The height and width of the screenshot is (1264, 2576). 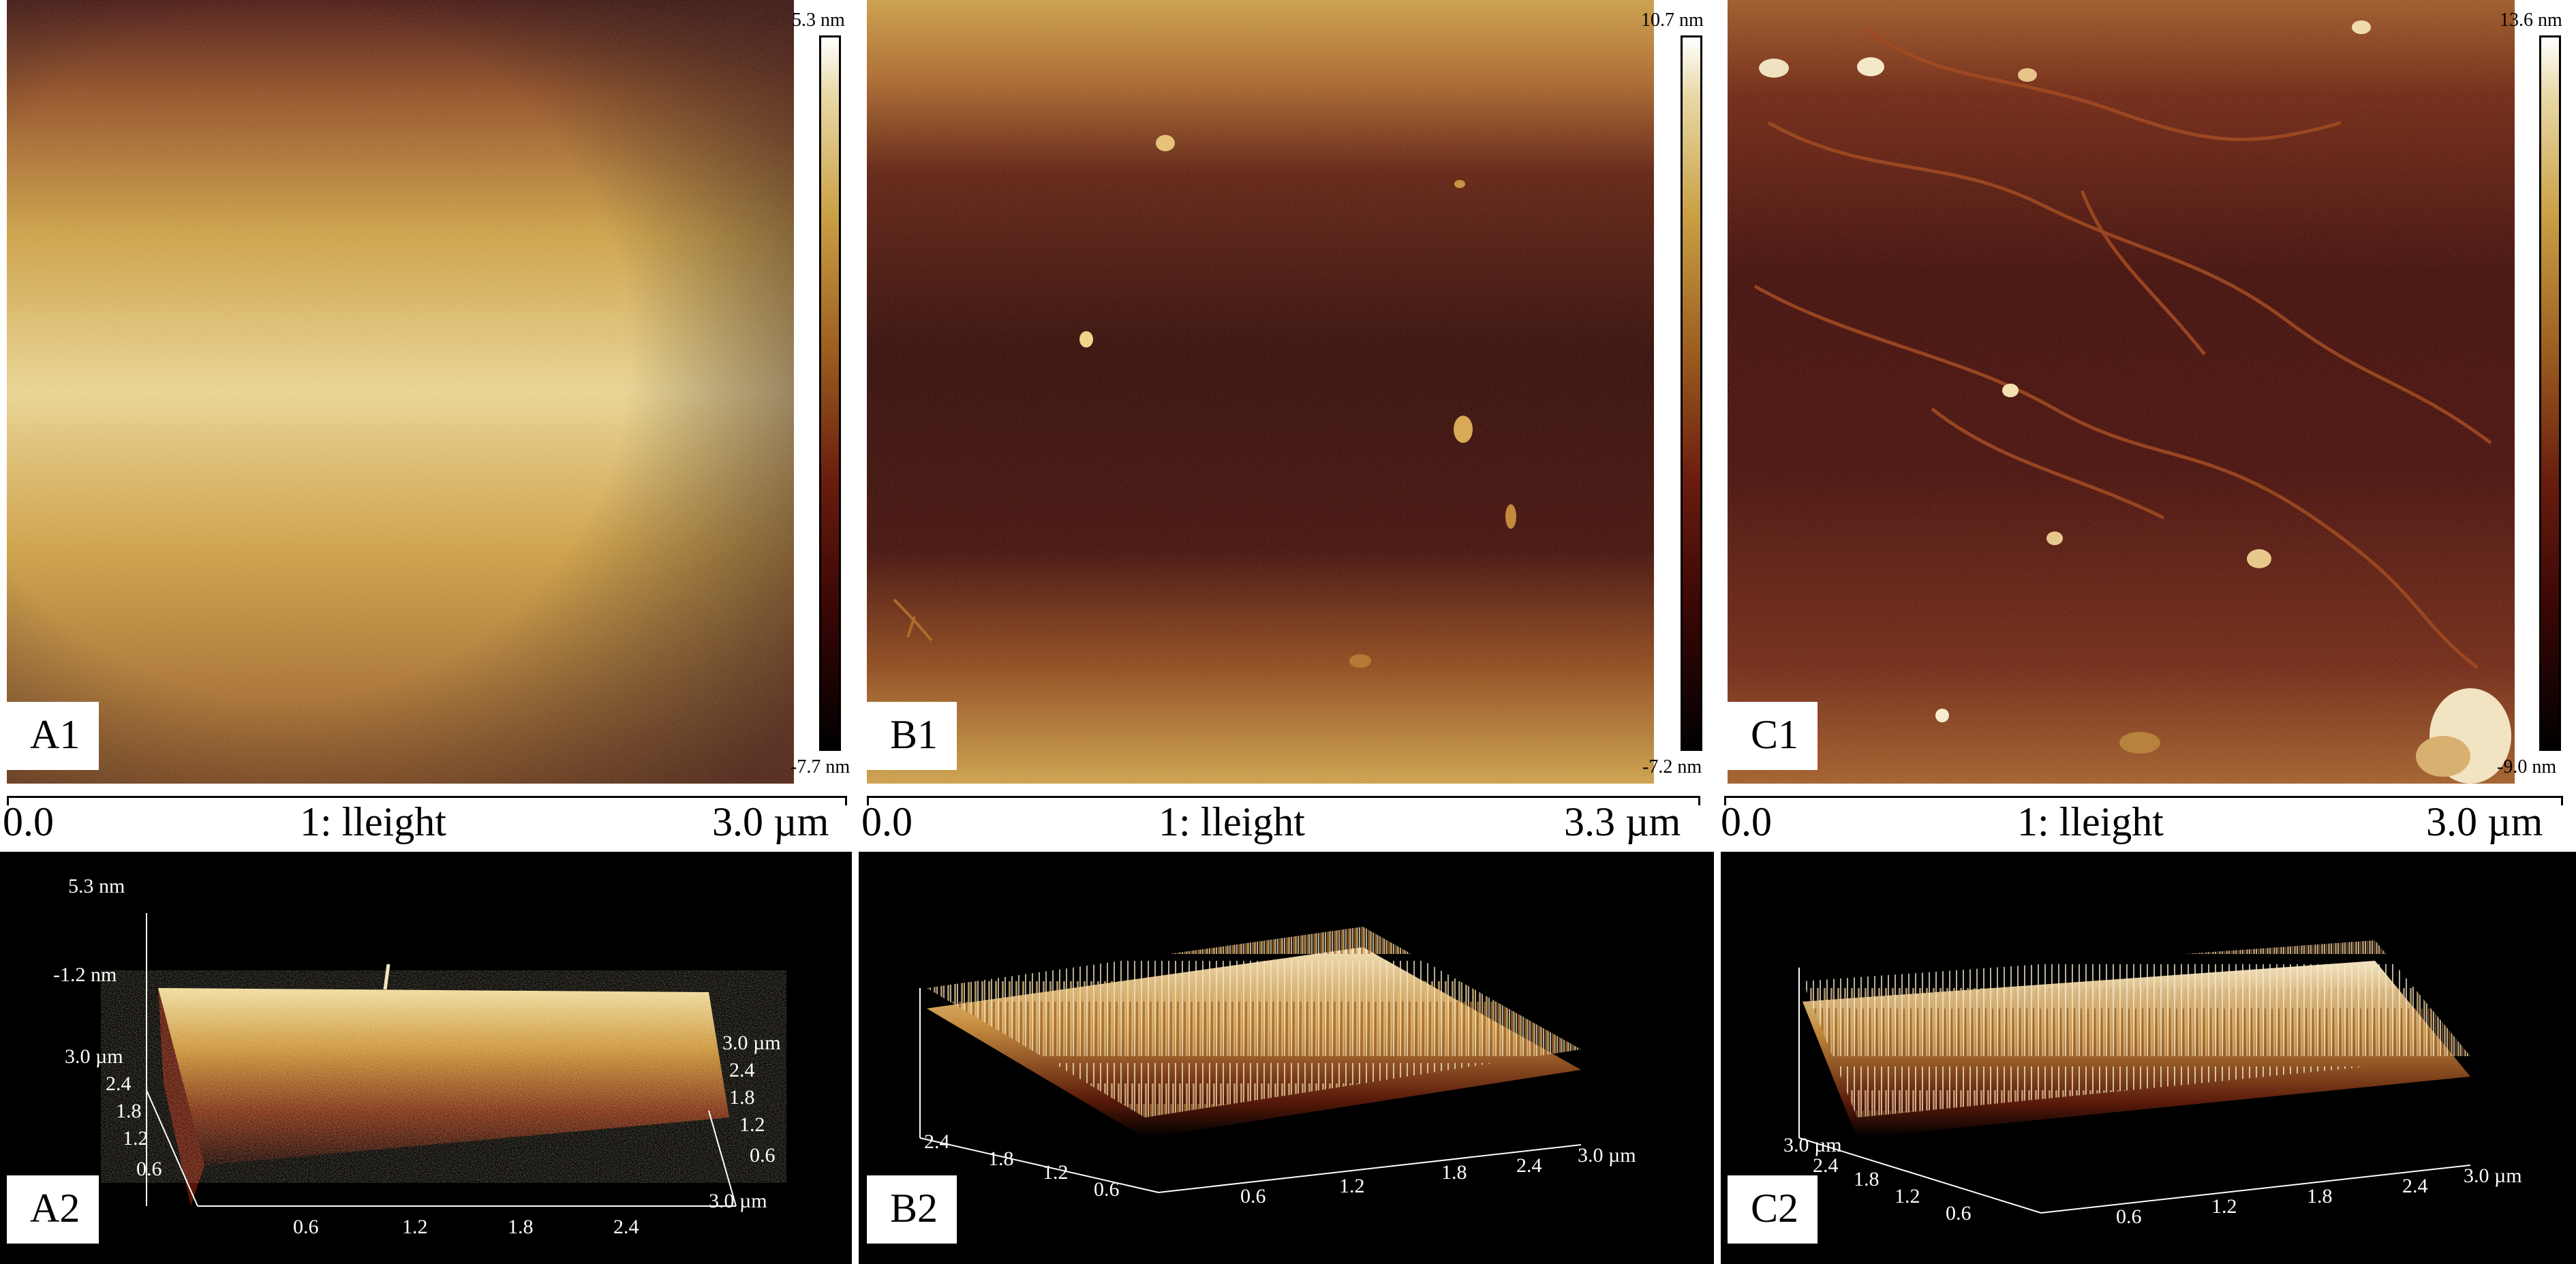 What do you see at coordinates (2531, 20) in the screenshot?
I see `colorbar-max-c1: 13.6 nm` at bounding box center [2531, 20].